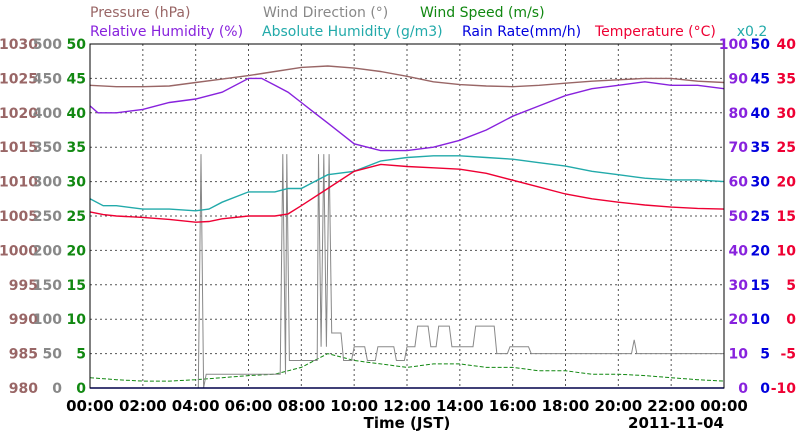  What do you see at coordinates (618, 406) in the screenshot?
I see `x-tick-label: 20:00` at bounding box center [618, 406].